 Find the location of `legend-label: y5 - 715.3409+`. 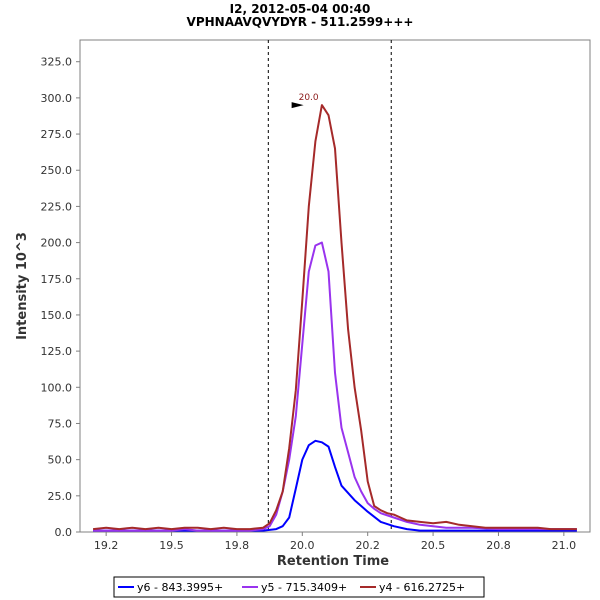

legend-label: y5 - 715.3409+ is located at coordinates (304, 587).